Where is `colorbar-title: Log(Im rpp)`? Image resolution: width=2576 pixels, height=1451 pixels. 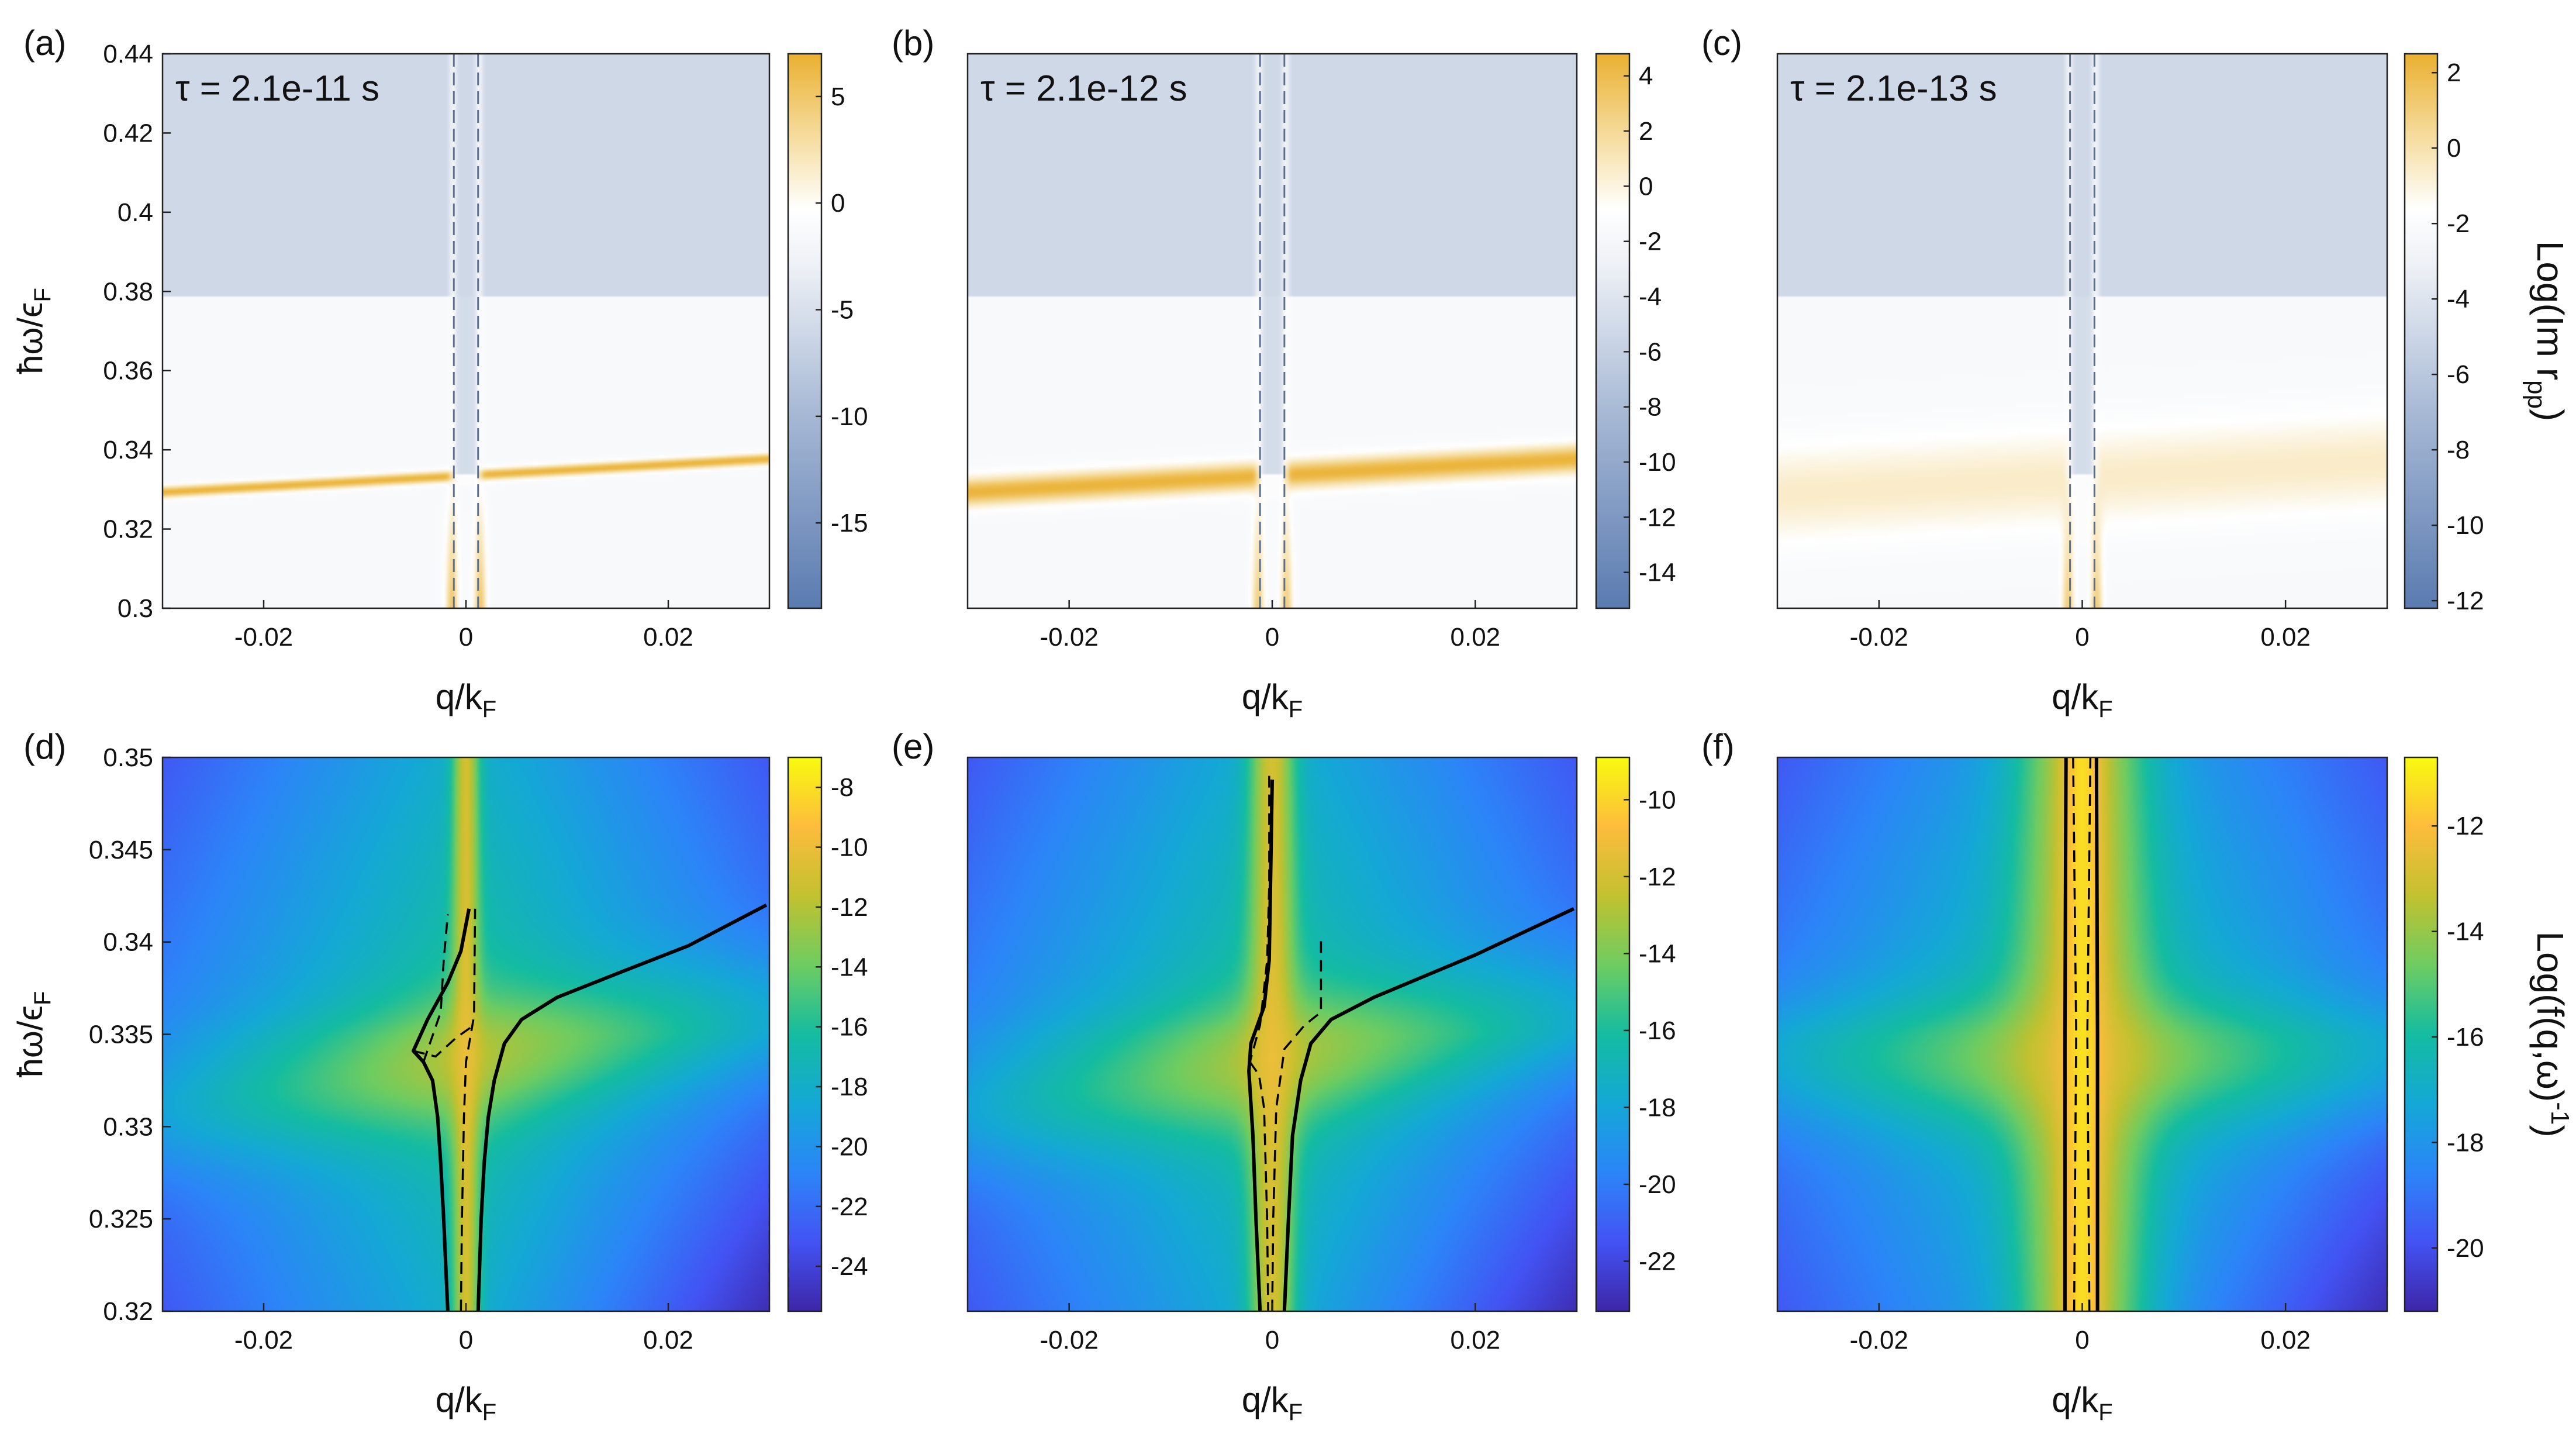 colorbar-title: Log(Im rpp) is located at coordinates (2546, 331).